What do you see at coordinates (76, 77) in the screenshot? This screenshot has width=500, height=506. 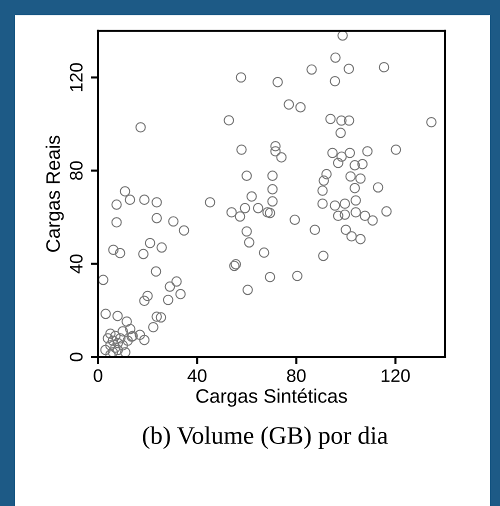 I see `y-tick-label: 120` at bounding box center [76, 77].